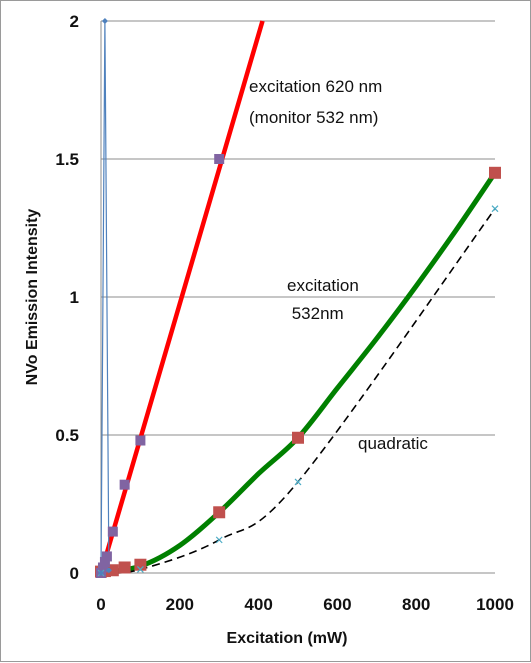  I want to click on x-axis-title: Excitation (mW), so click(287, 638).